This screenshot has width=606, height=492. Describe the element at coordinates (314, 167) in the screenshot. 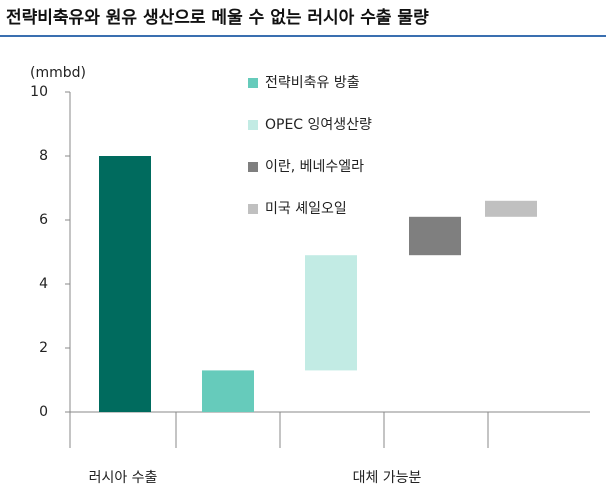

I see `legend-label: 이란, 베네수엘라` at that location.